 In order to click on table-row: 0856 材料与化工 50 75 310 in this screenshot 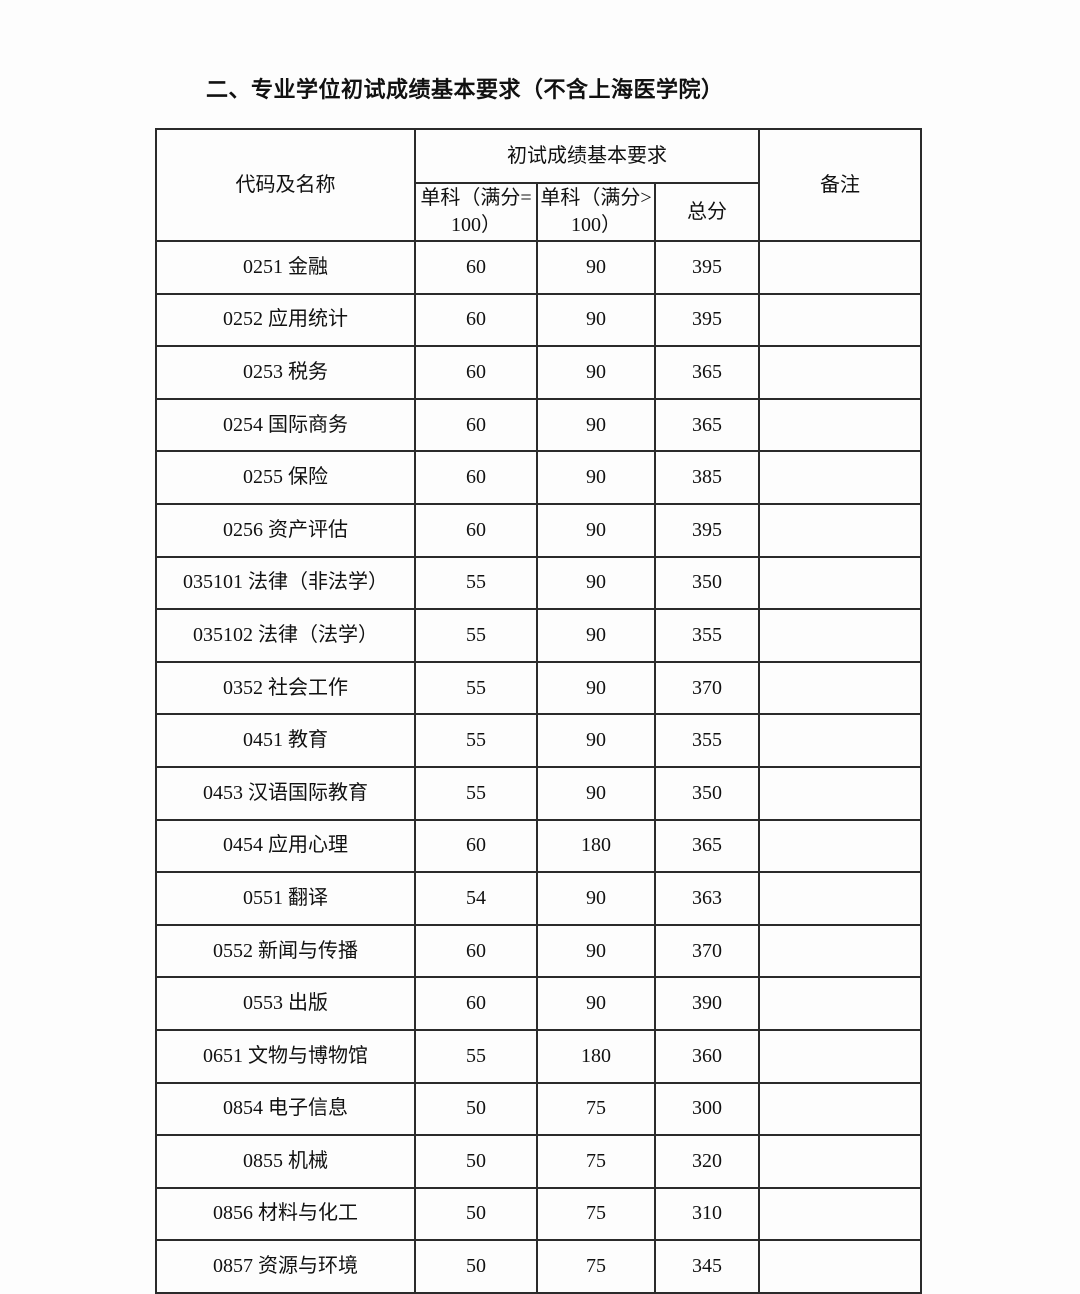, I will do `click(538, 1214)`.